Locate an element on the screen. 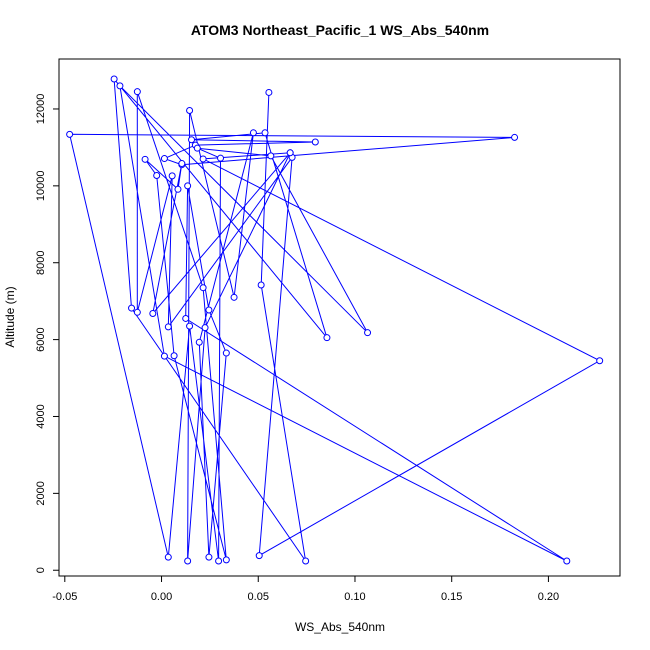  x-tick-label: -0.05 is located at coordinates (64, 597).